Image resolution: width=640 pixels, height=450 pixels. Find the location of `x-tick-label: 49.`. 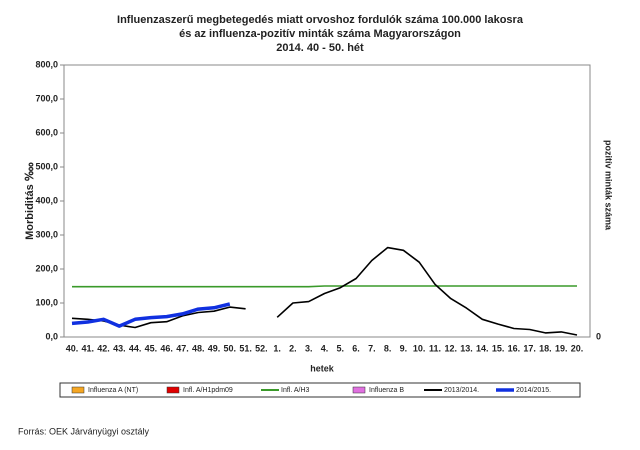

x-tick-label: 49. is located at coordinates (214, 348).